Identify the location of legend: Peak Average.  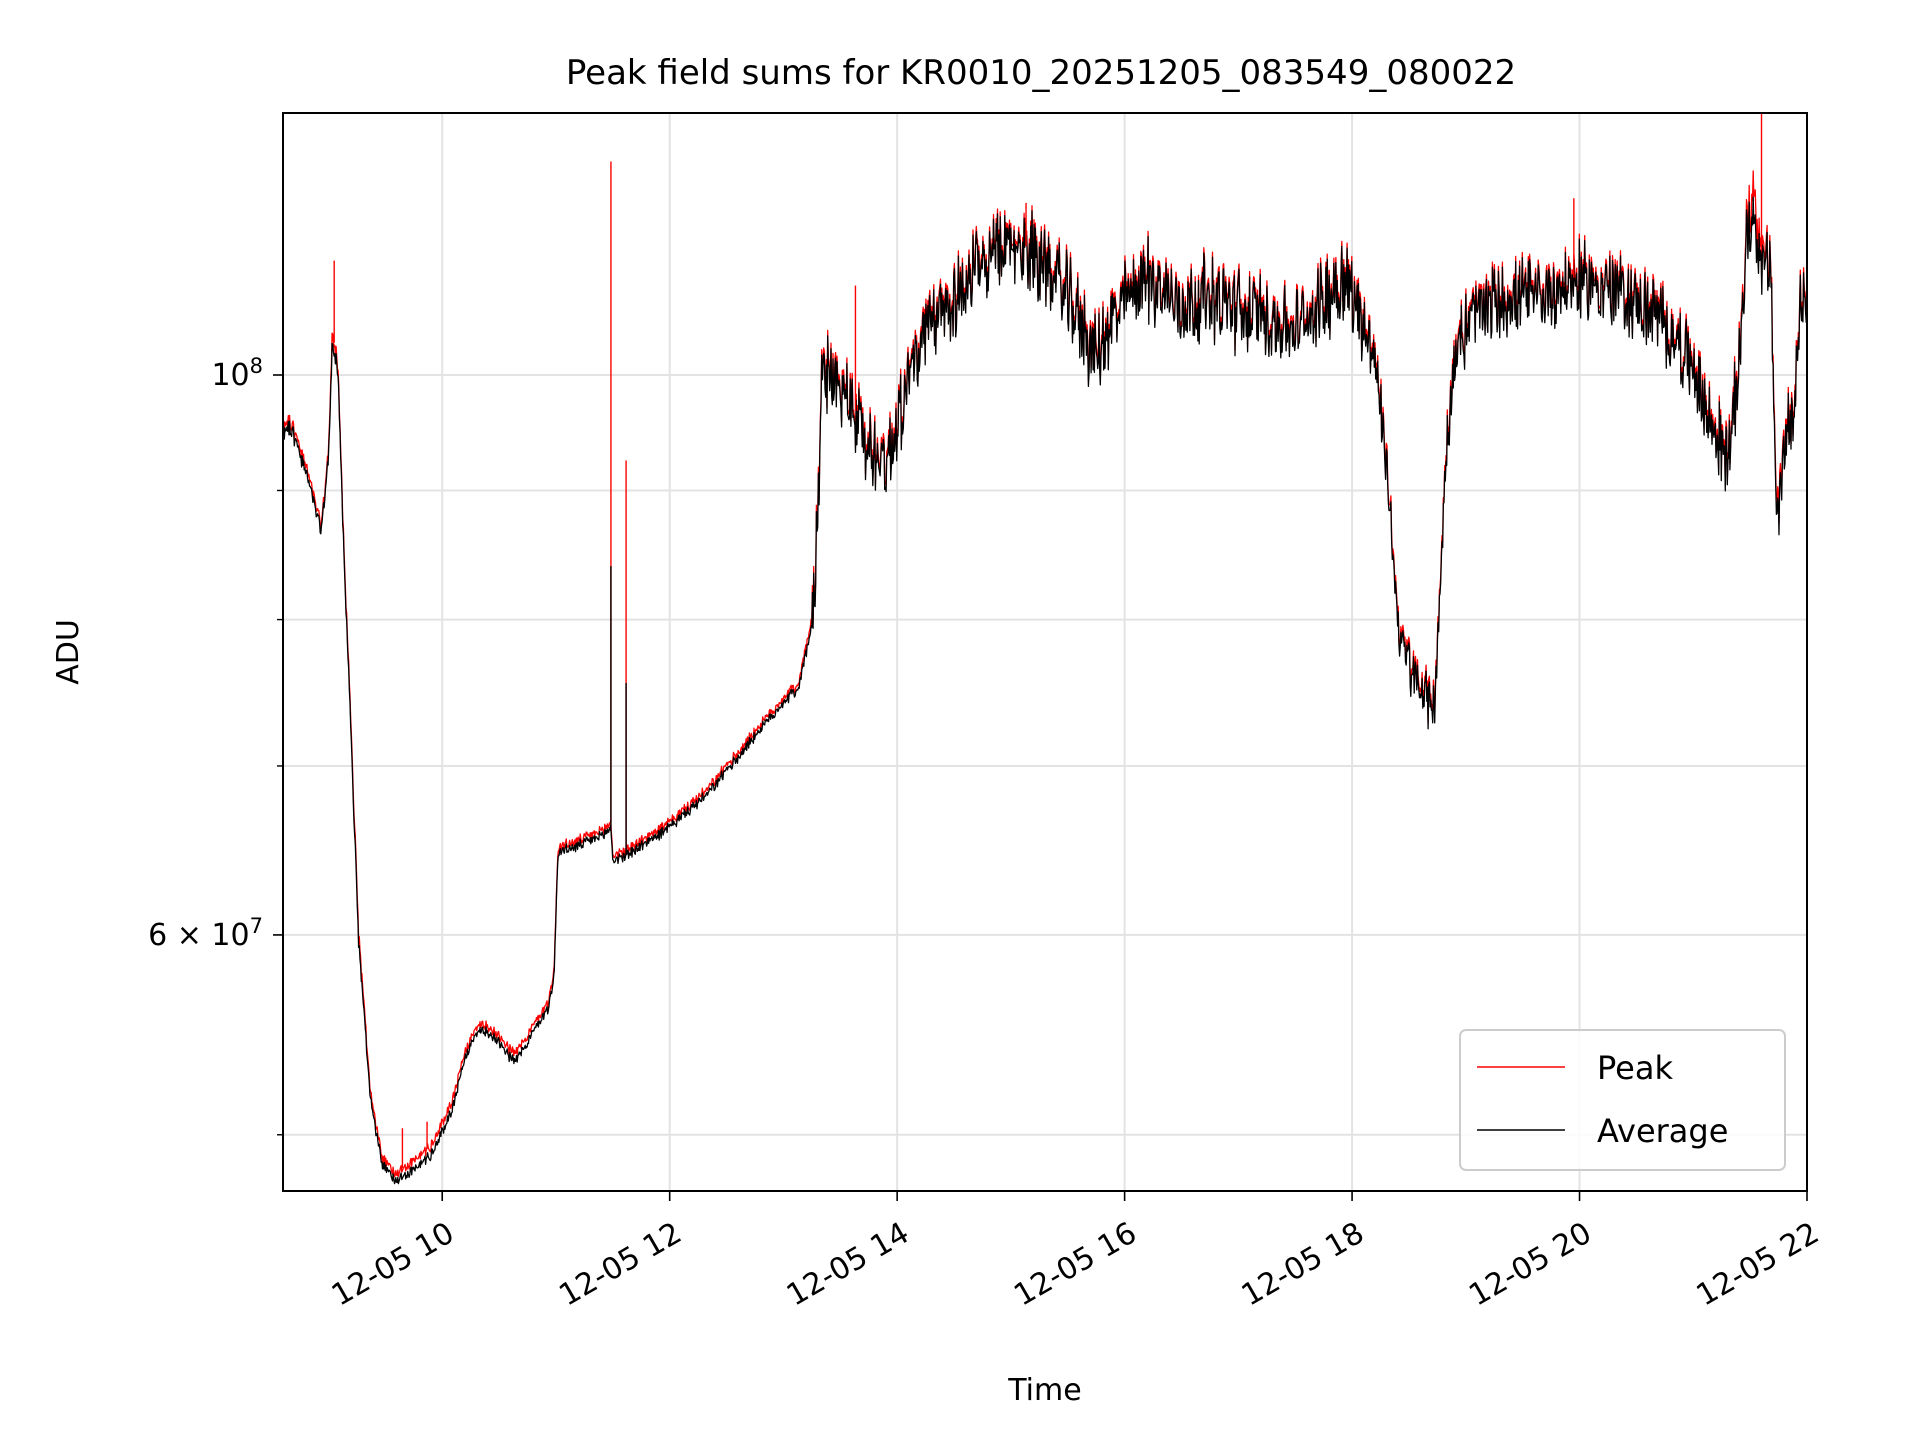
(1622, 1100).